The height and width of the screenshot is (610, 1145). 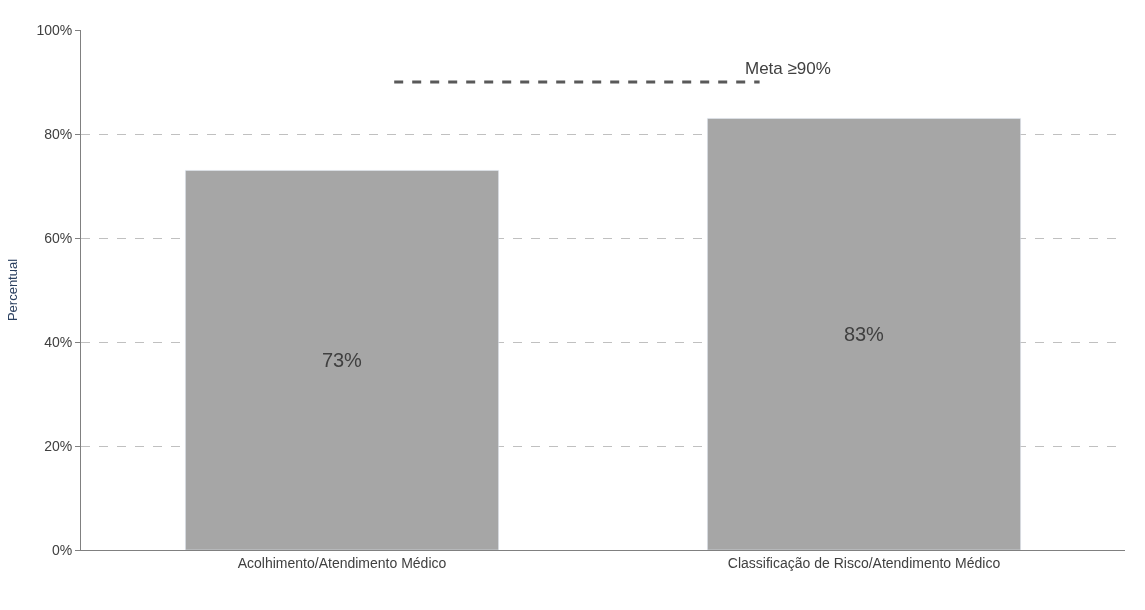 What do you see at coordinates (62, 549) in the screenshot?
I see `y-tick-label: 0%` at bounding box center [62, 549].